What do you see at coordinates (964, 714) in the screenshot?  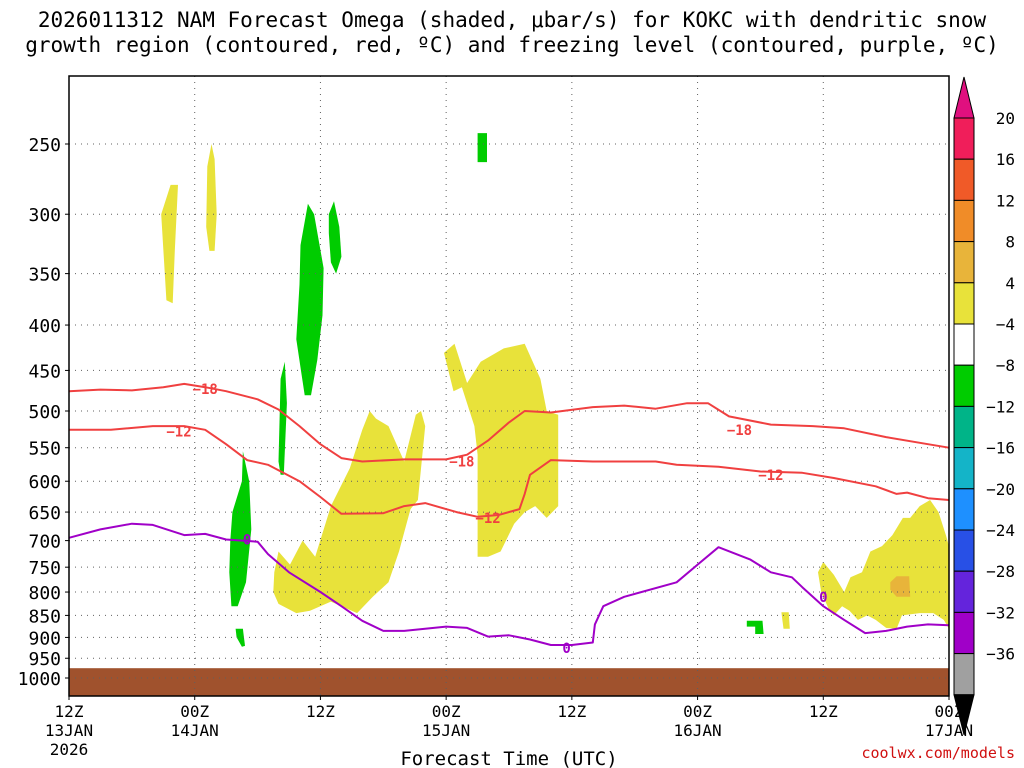 I see `colorbar-bottom-arrow` at bounding box center [964, 714].